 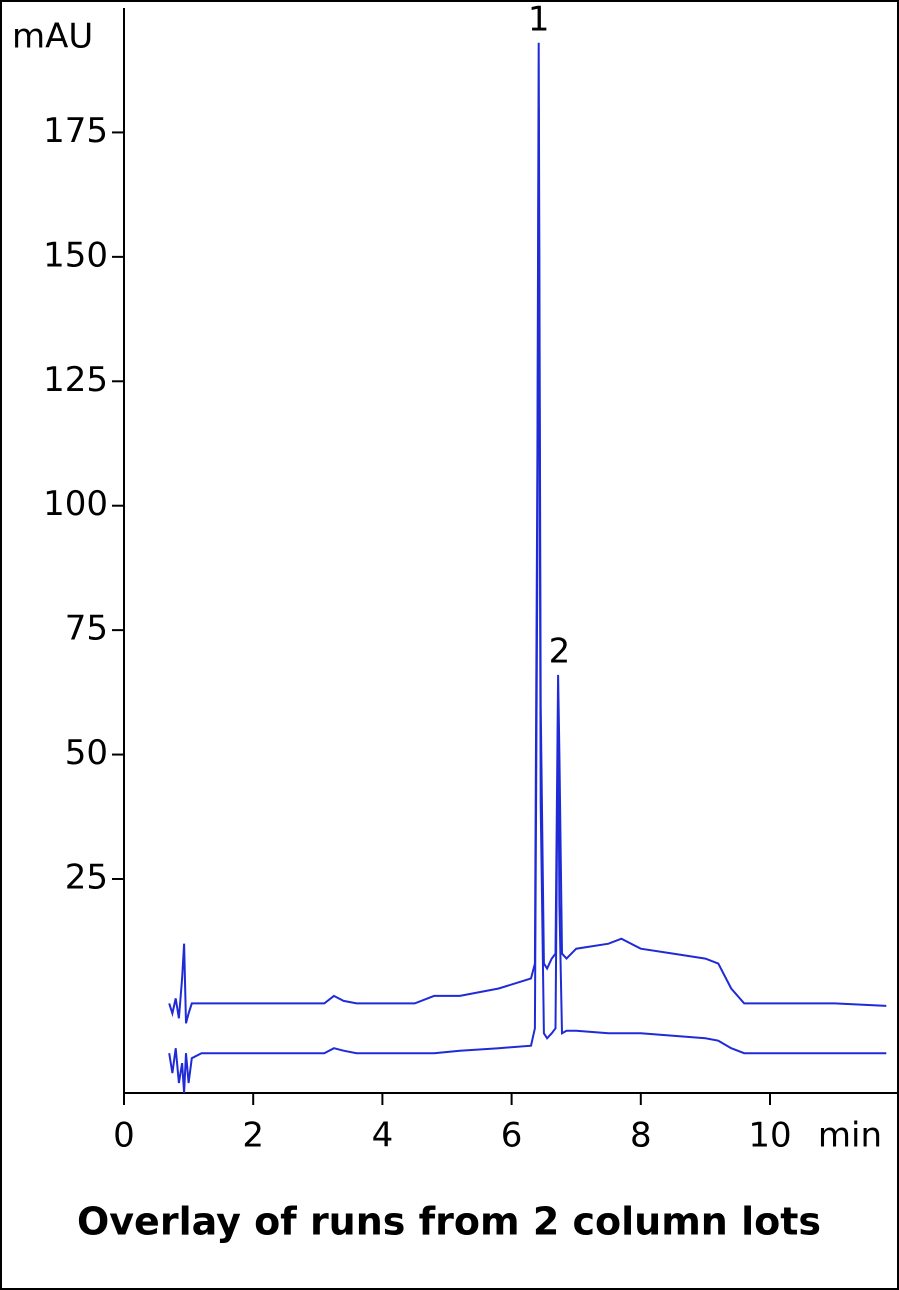 I want to click on x-tick-label: 0, so click(x=124, y=1136).